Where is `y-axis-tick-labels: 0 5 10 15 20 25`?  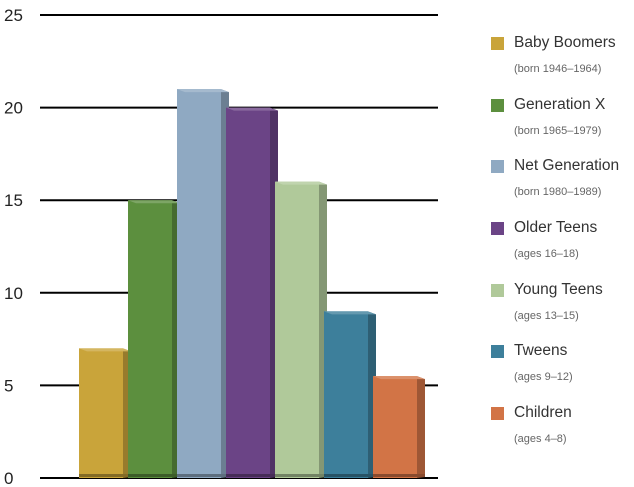
y-axis-tick-labels: 0 5 10 15 20 25 is located at coordinates (13, 246).